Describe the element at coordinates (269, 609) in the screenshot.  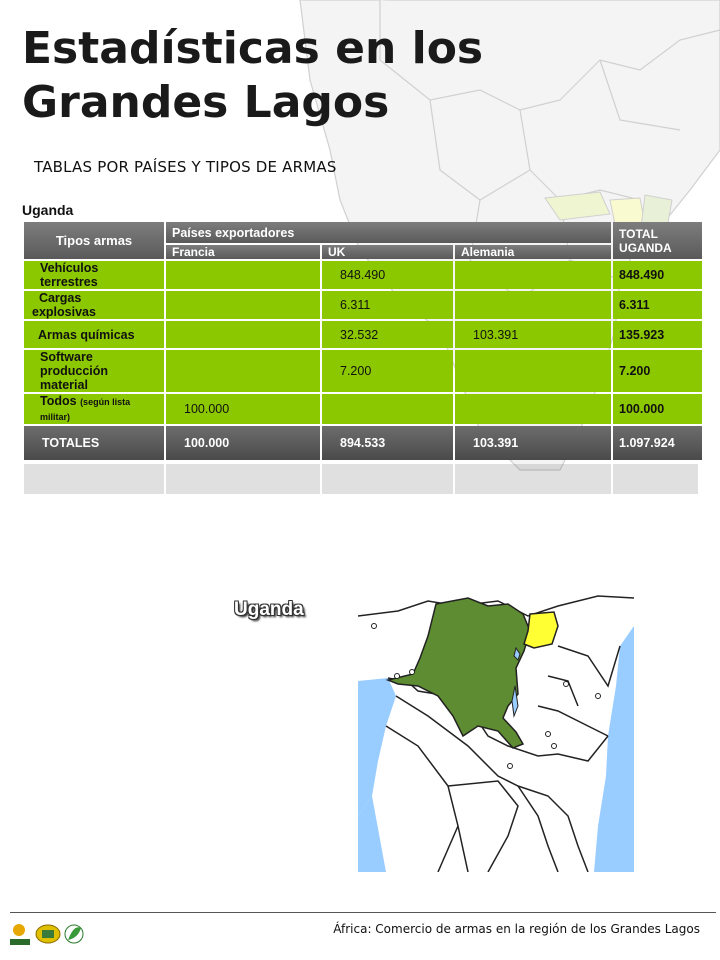
I see `map-country-label: Uganda` at that location.